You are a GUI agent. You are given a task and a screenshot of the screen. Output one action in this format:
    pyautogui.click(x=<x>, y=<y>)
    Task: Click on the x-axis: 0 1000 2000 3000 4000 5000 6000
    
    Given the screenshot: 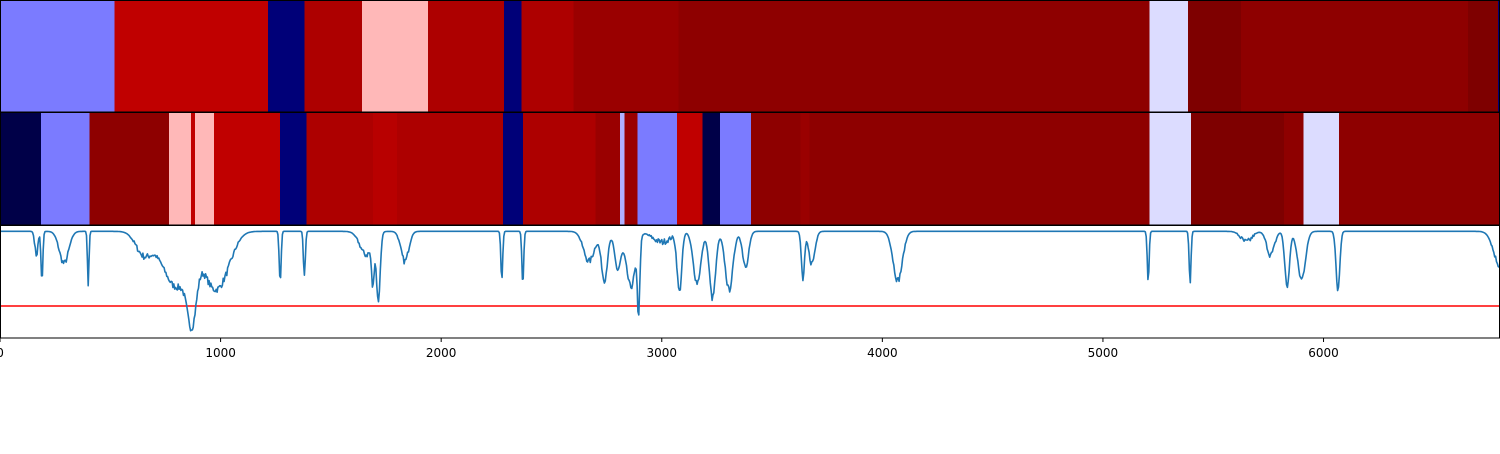 What is the action you would take?
    pyautogui.click(x=669, y=349)
    